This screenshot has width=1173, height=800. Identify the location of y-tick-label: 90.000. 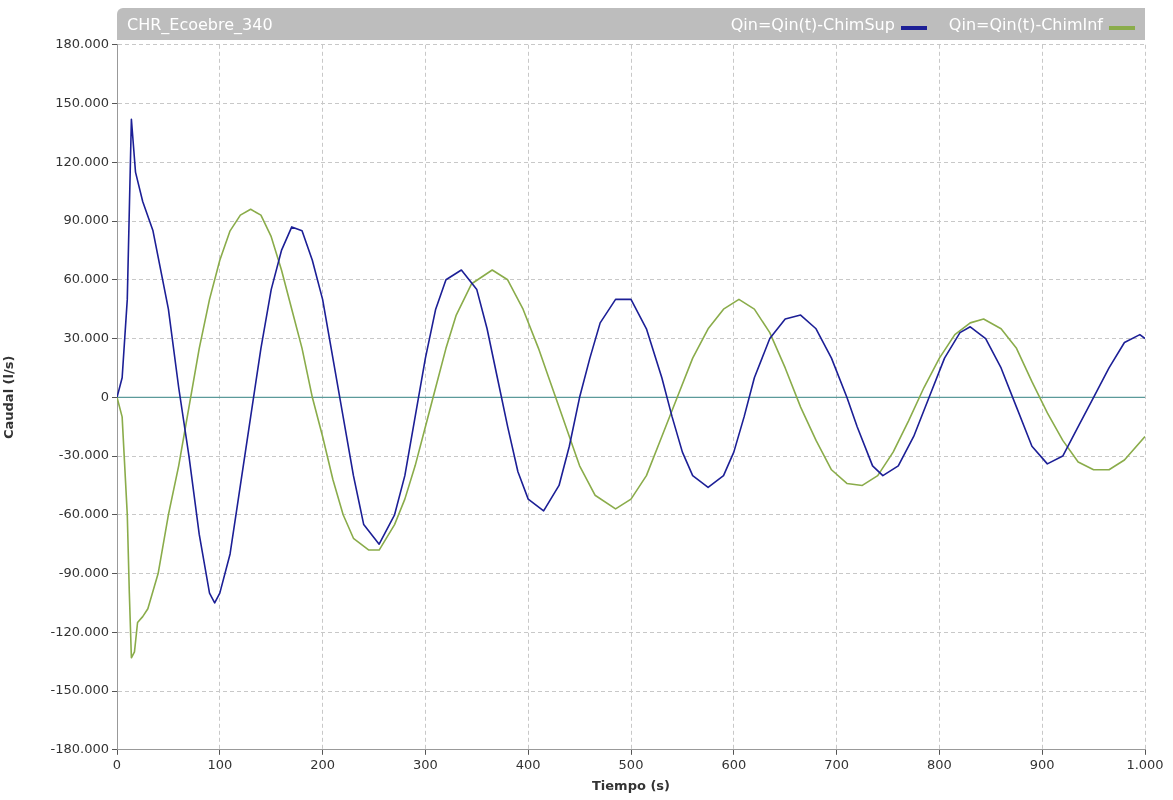
(86, 220).